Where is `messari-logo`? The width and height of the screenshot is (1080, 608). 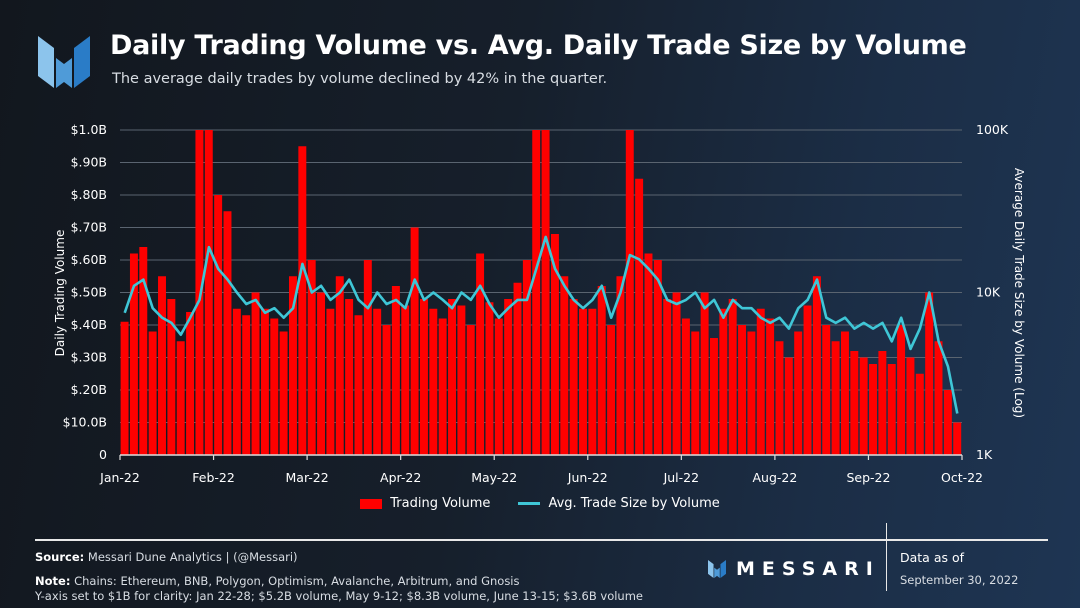 messari-logo is located at coordinates (64, 64).